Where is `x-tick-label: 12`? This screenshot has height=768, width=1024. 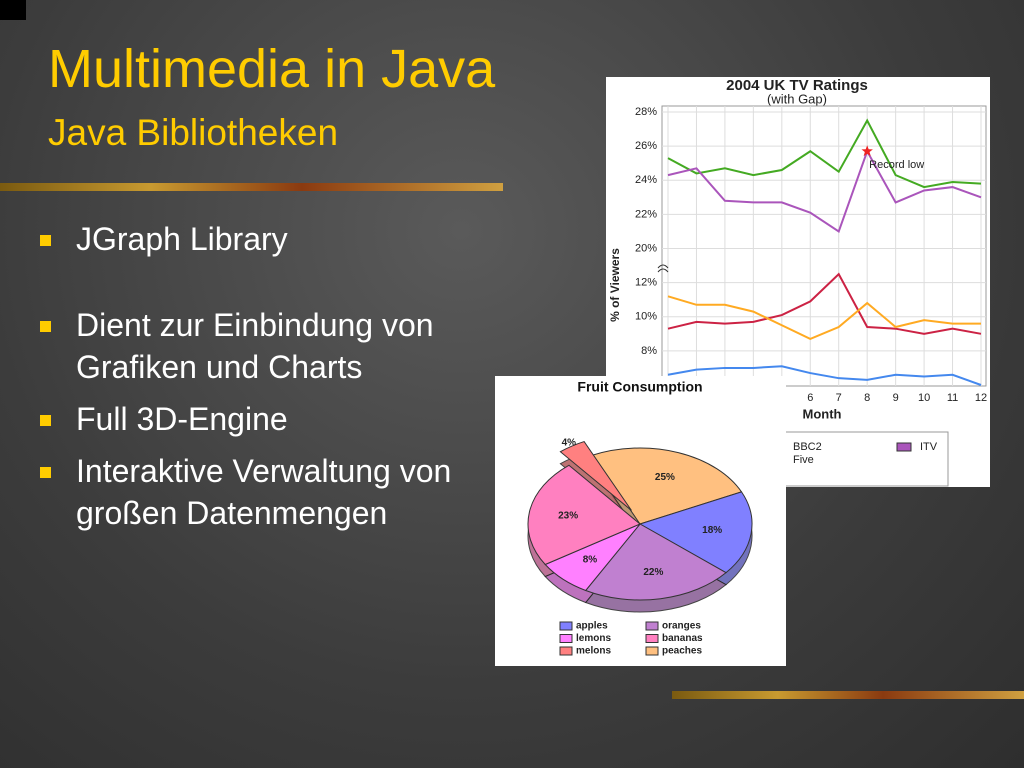
x-tick-label: 12 is located at coordinates (981, 398).